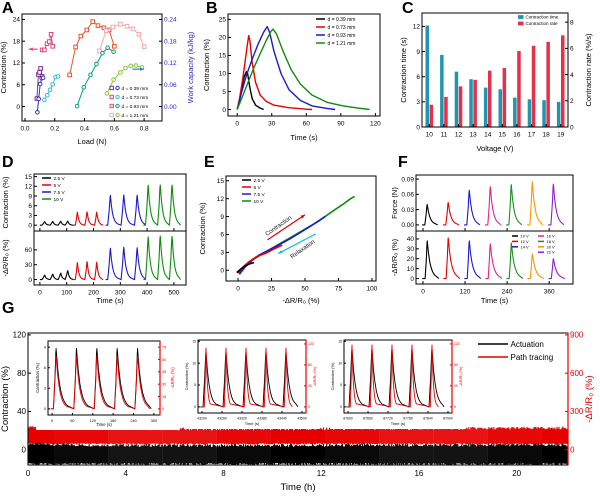 The height and width of the screenshot is (503, 600). I want to click on svg-text: 18 V, so click(551, 241).